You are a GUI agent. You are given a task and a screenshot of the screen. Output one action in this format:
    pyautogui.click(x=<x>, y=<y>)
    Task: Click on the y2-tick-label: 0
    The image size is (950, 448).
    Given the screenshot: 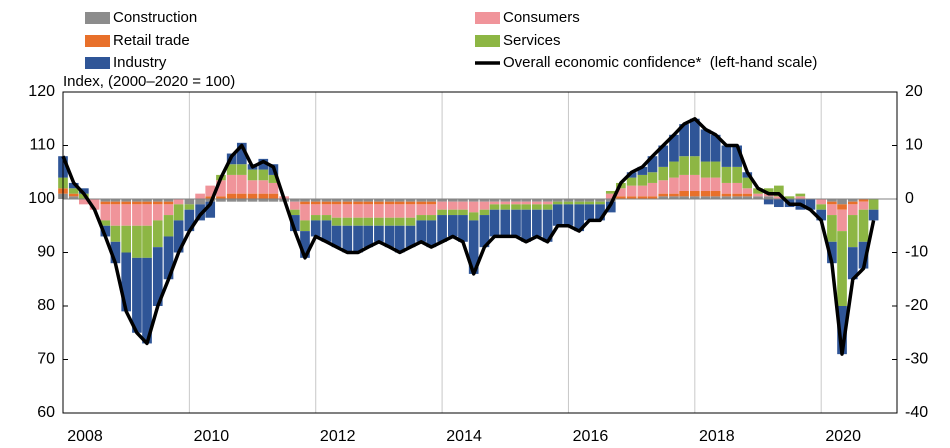 What is the action you would take?
    pyautogui.click(x=909, y=198)
    